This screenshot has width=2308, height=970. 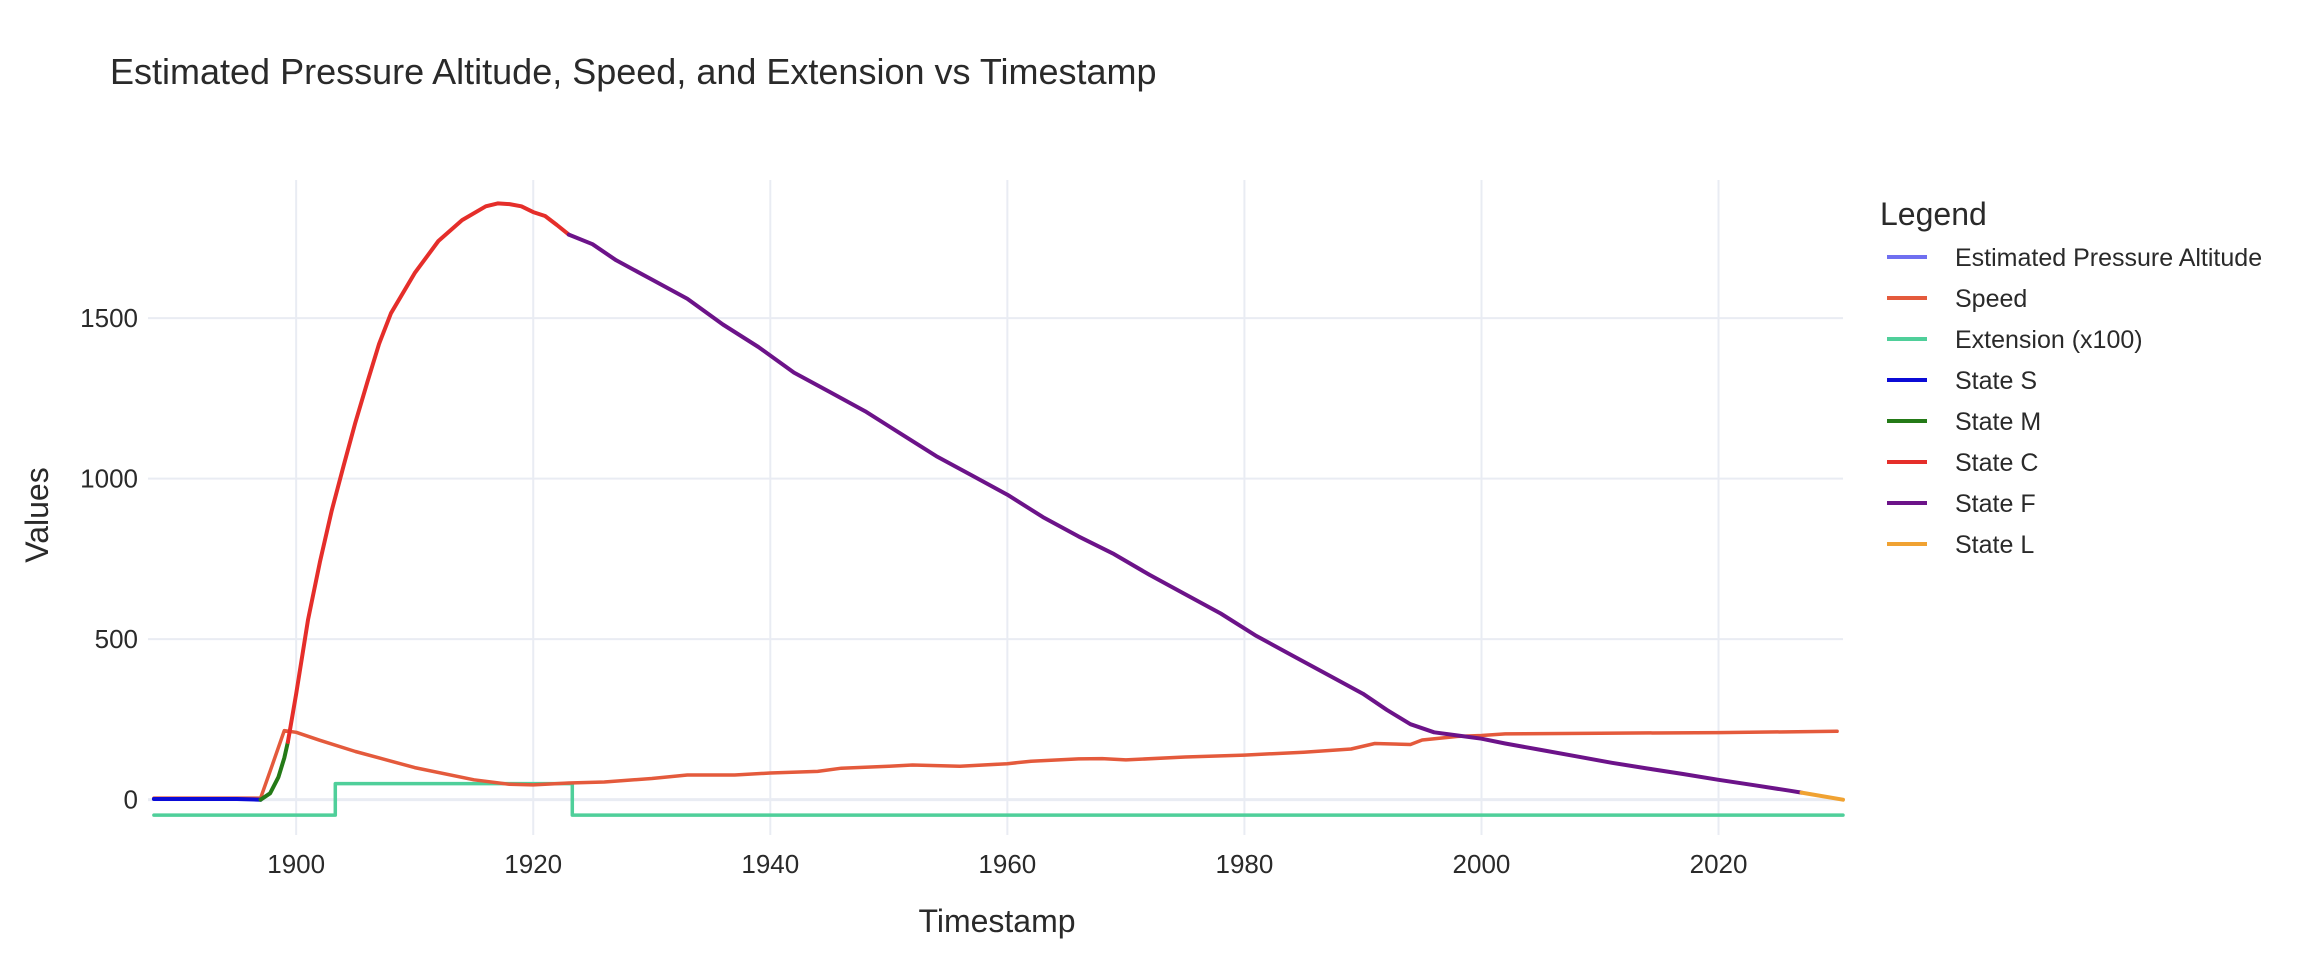 What do you see at coordinates (1995, 504) in the screenshot?
I see `legend-label-state-f: State F` at bounding box center [1995, 504].